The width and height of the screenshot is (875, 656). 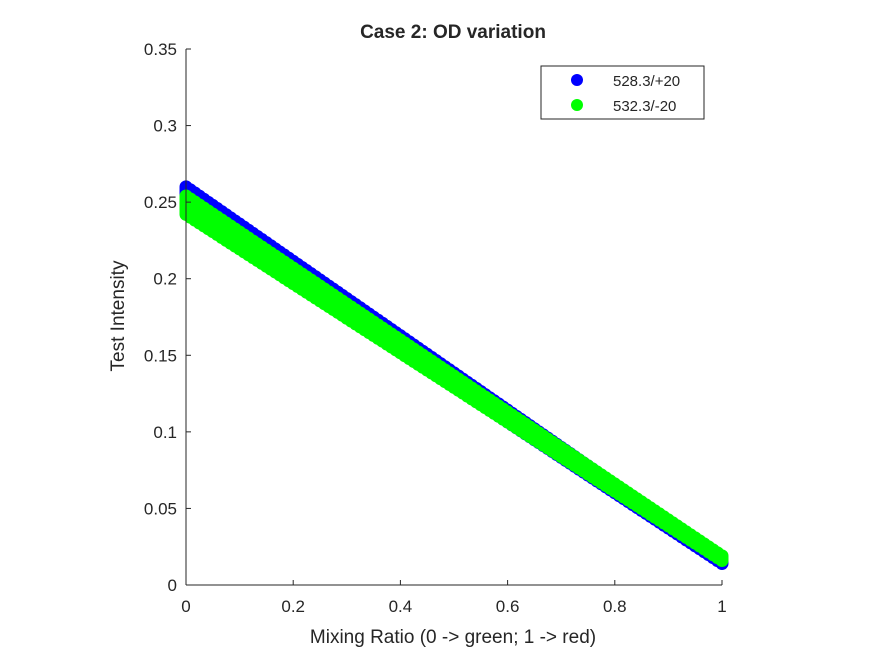 What do you see at coordinates (721, 606) in the screenshot?
I see `x-tick-label: 1` at bounding box center [721, 606].